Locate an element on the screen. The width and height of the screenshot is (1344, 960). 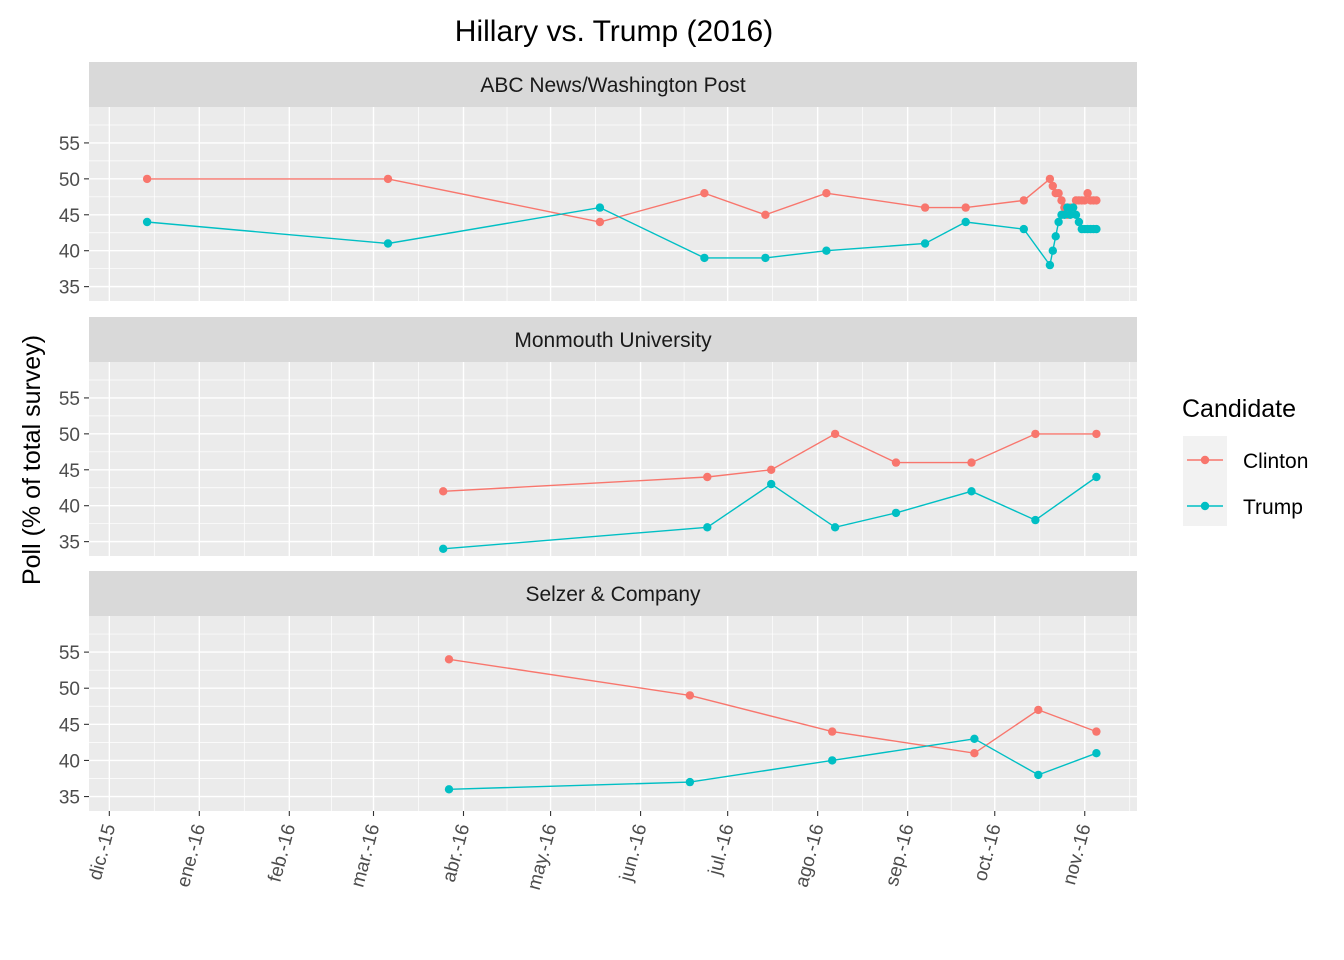
x-tick-label: ene.-16 is located at coordinates (191, 856).